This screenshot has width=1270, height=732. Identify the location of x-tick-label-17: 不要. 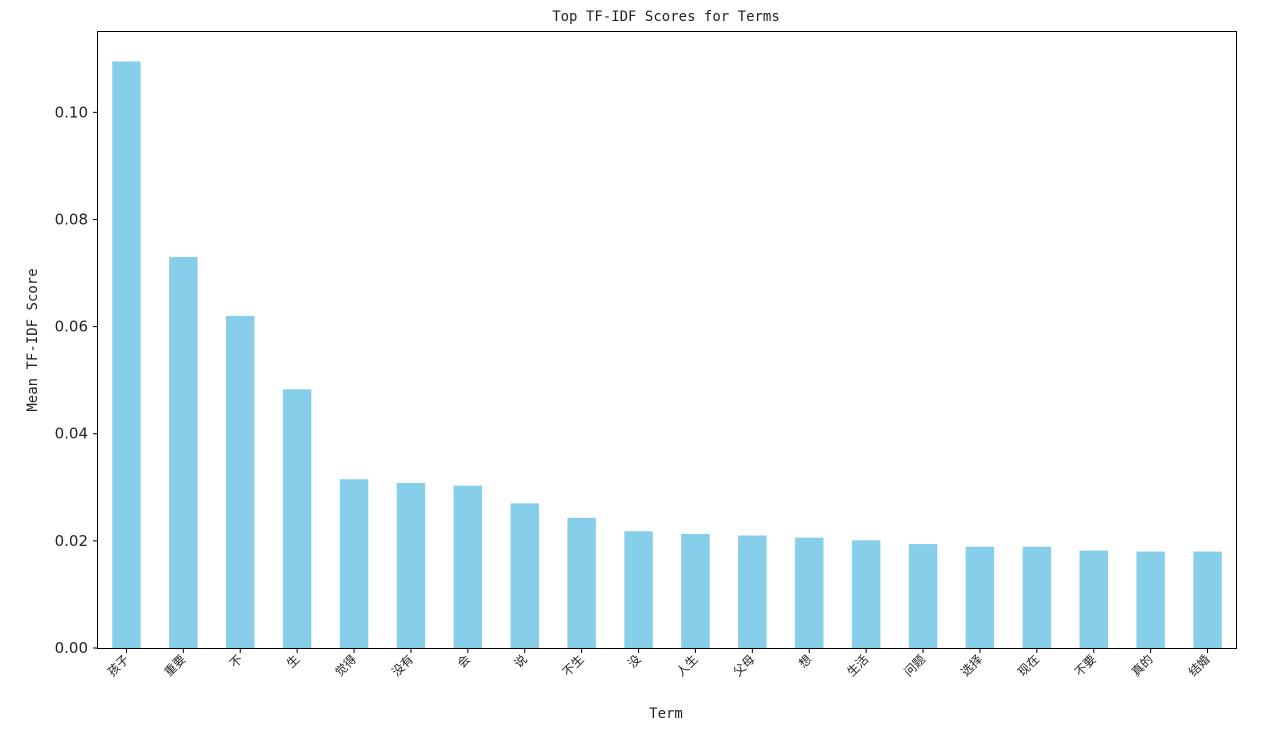
(1085, 665).